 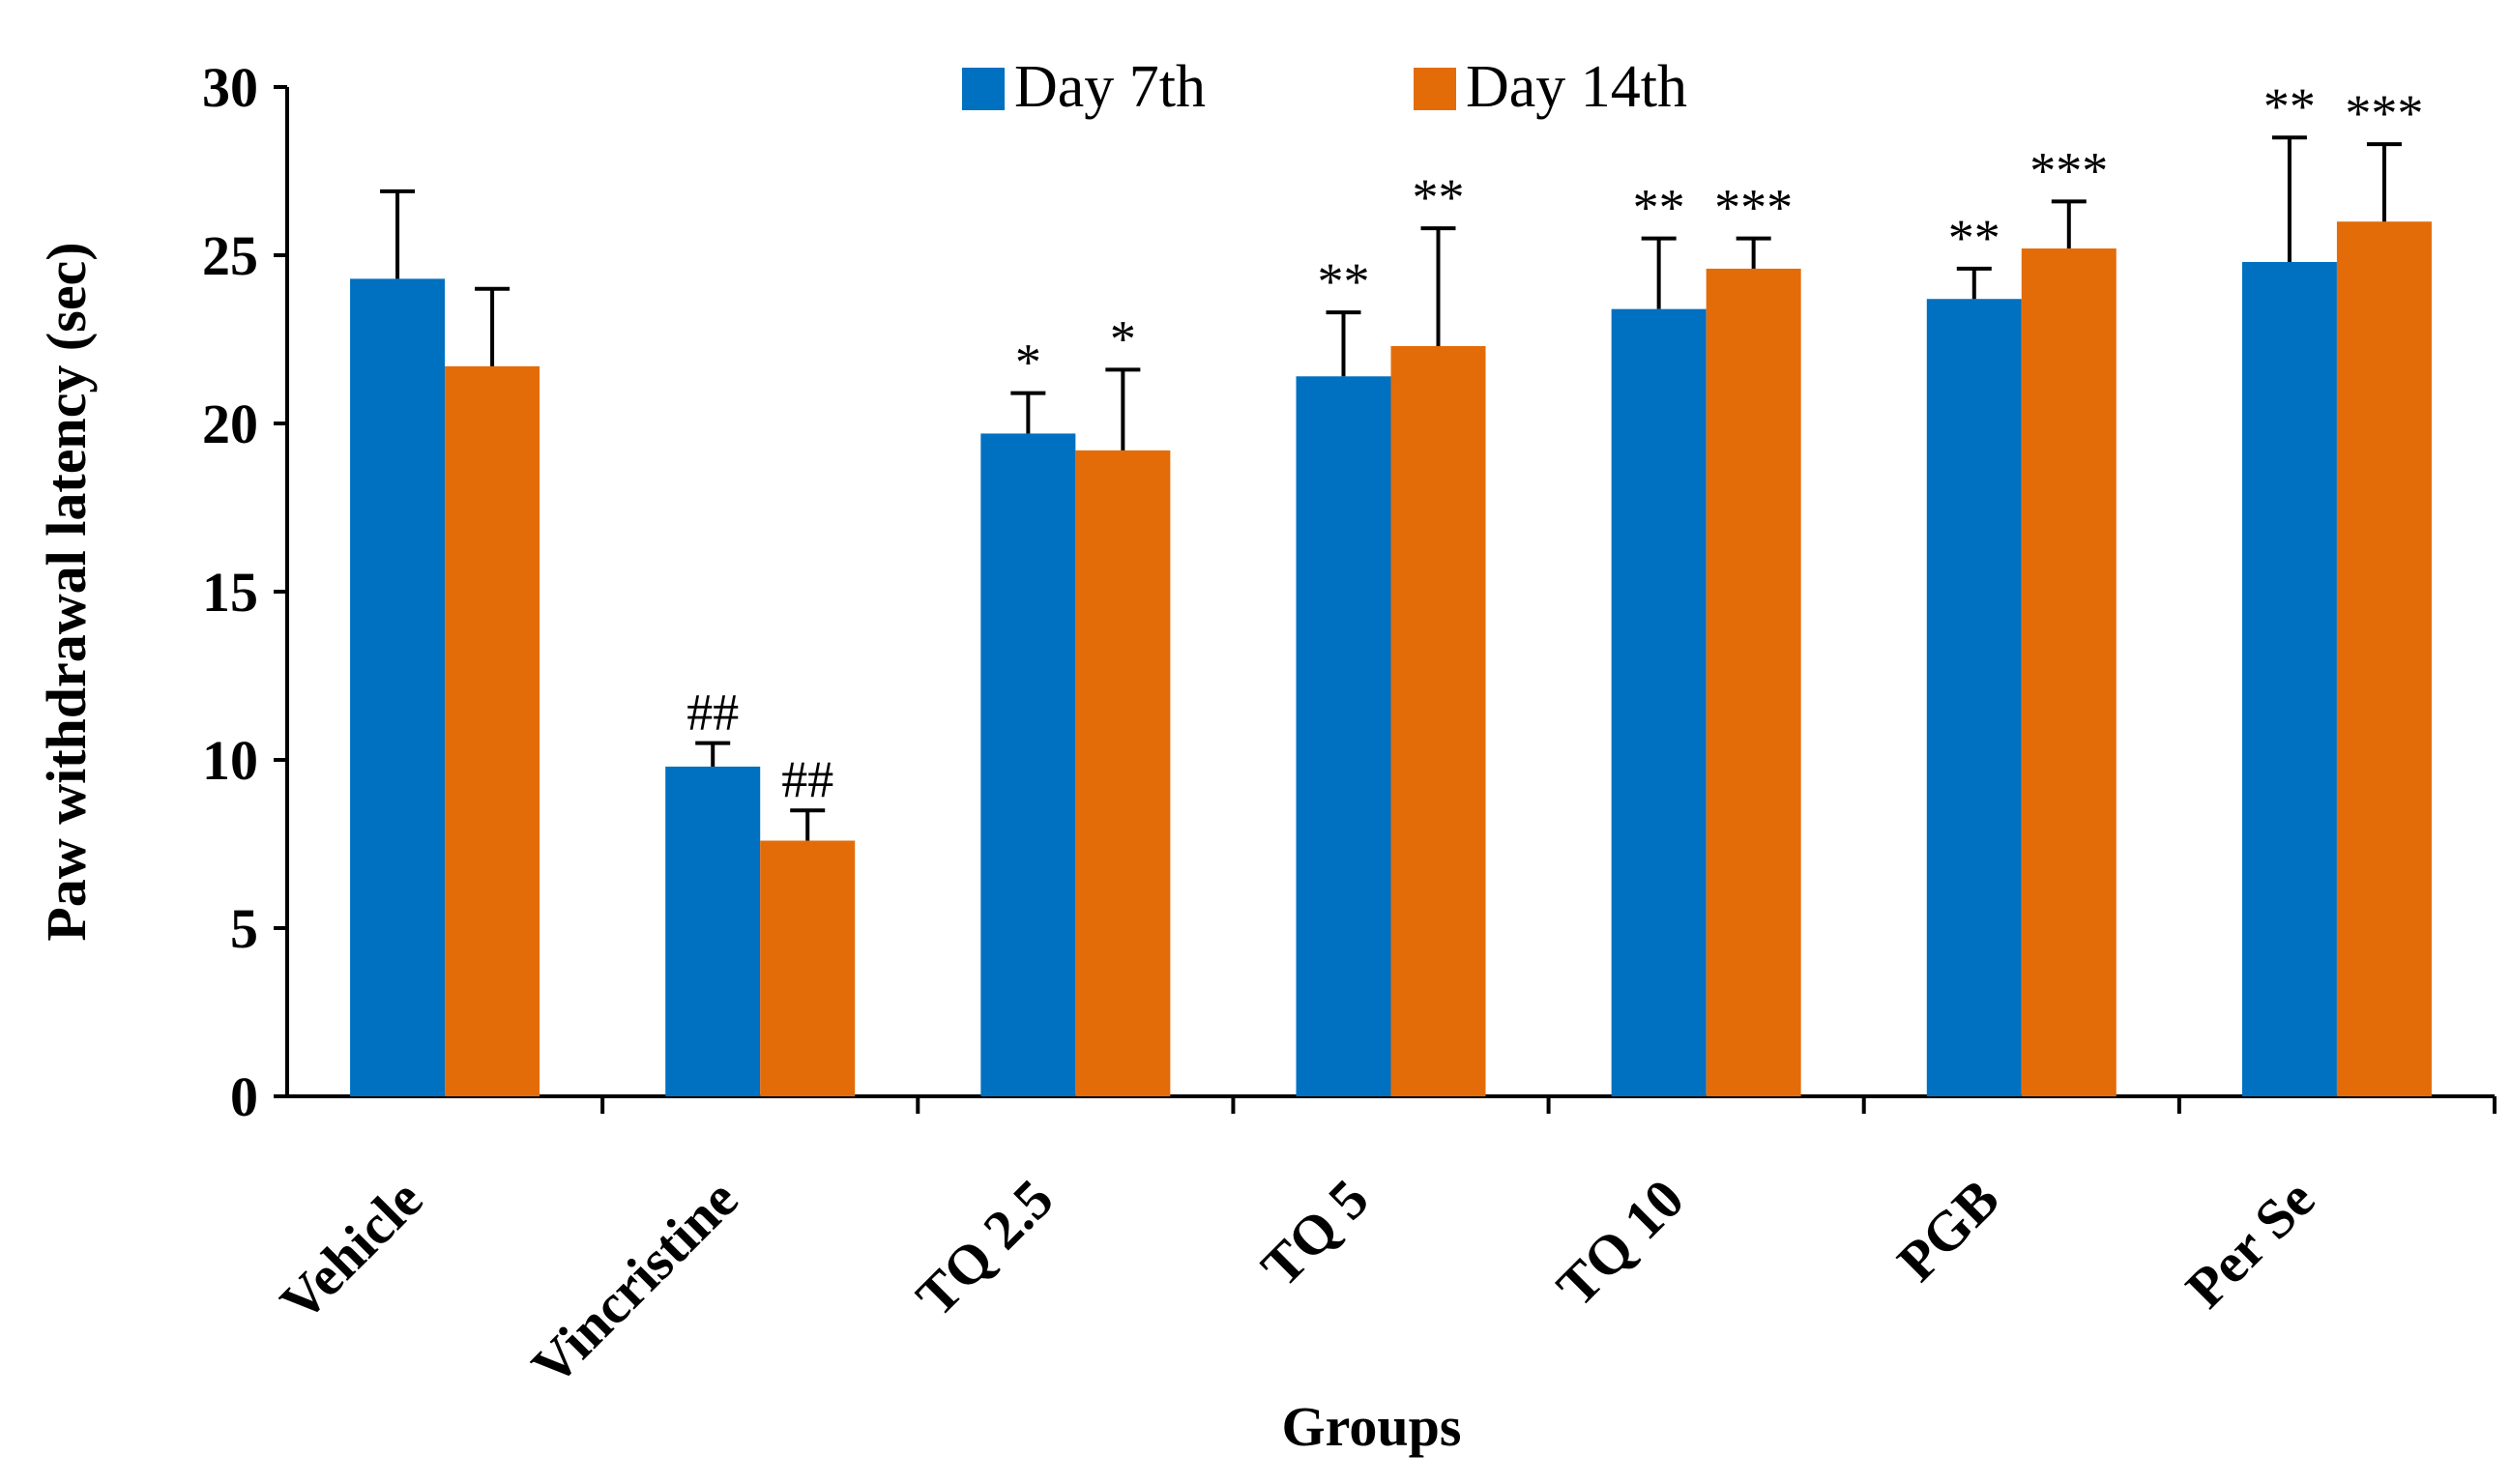 I want to click on x-tick-label: TQ 5, so click(x=1315, y=1232).